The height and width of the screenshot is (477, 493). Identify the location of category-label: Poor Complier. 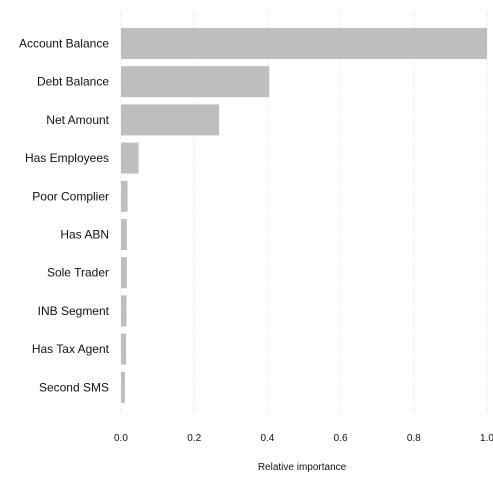
(70, 196).